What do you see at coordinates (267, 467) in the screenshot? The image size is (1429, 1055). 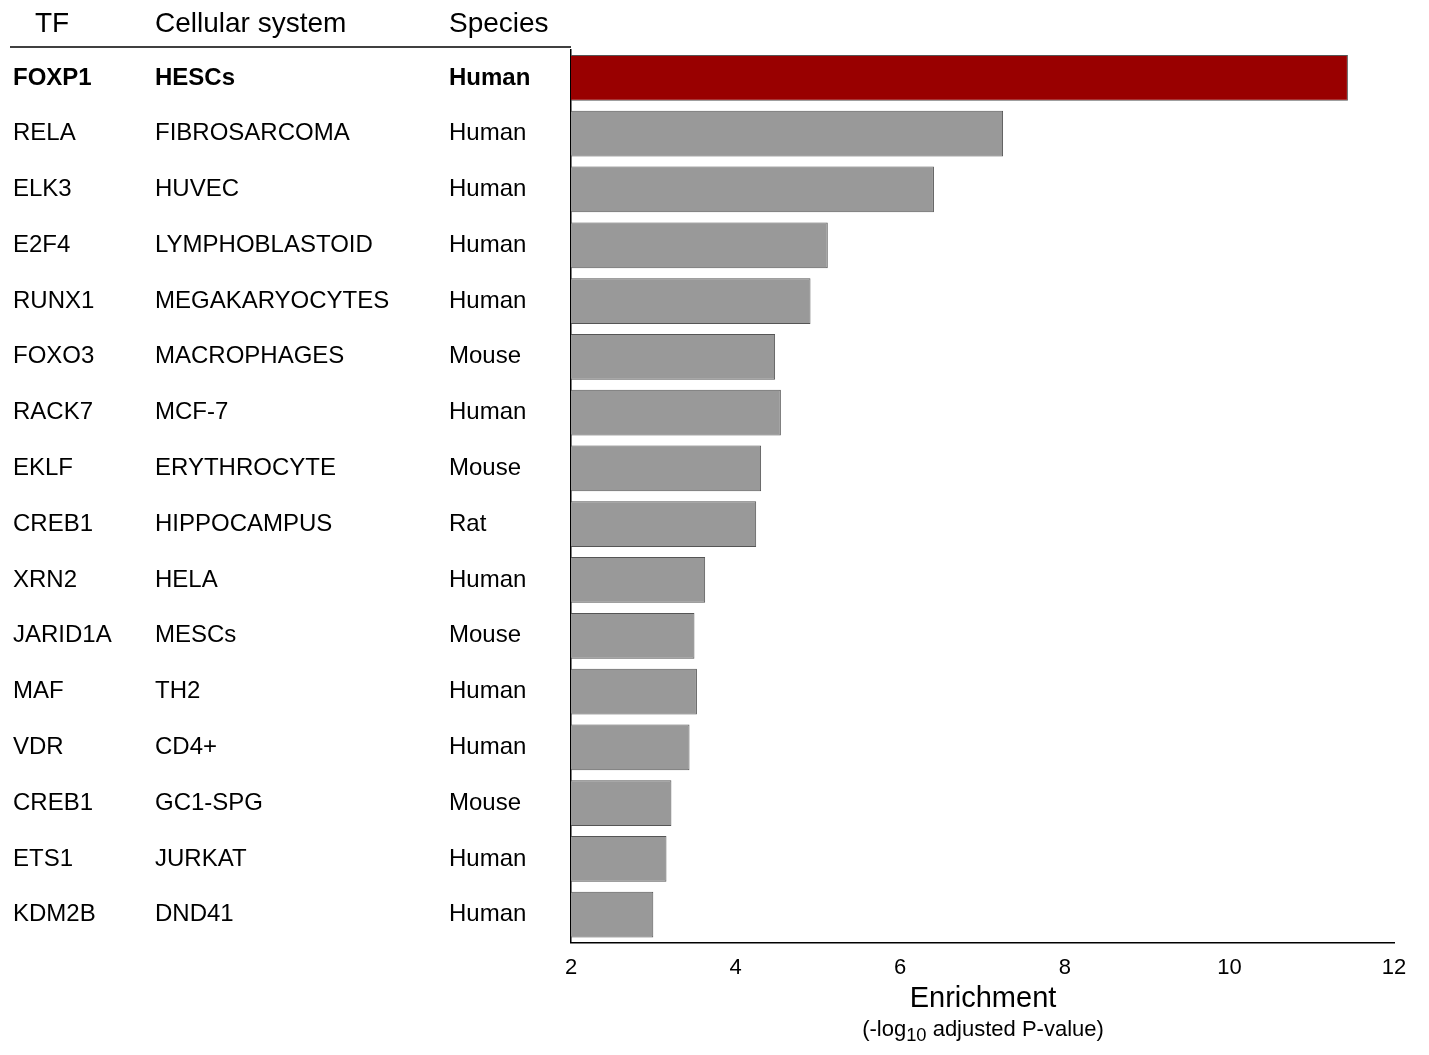 I see `category-label: EKLF ERYTHROCYTE Mouse` at bounding box center [267, 467].